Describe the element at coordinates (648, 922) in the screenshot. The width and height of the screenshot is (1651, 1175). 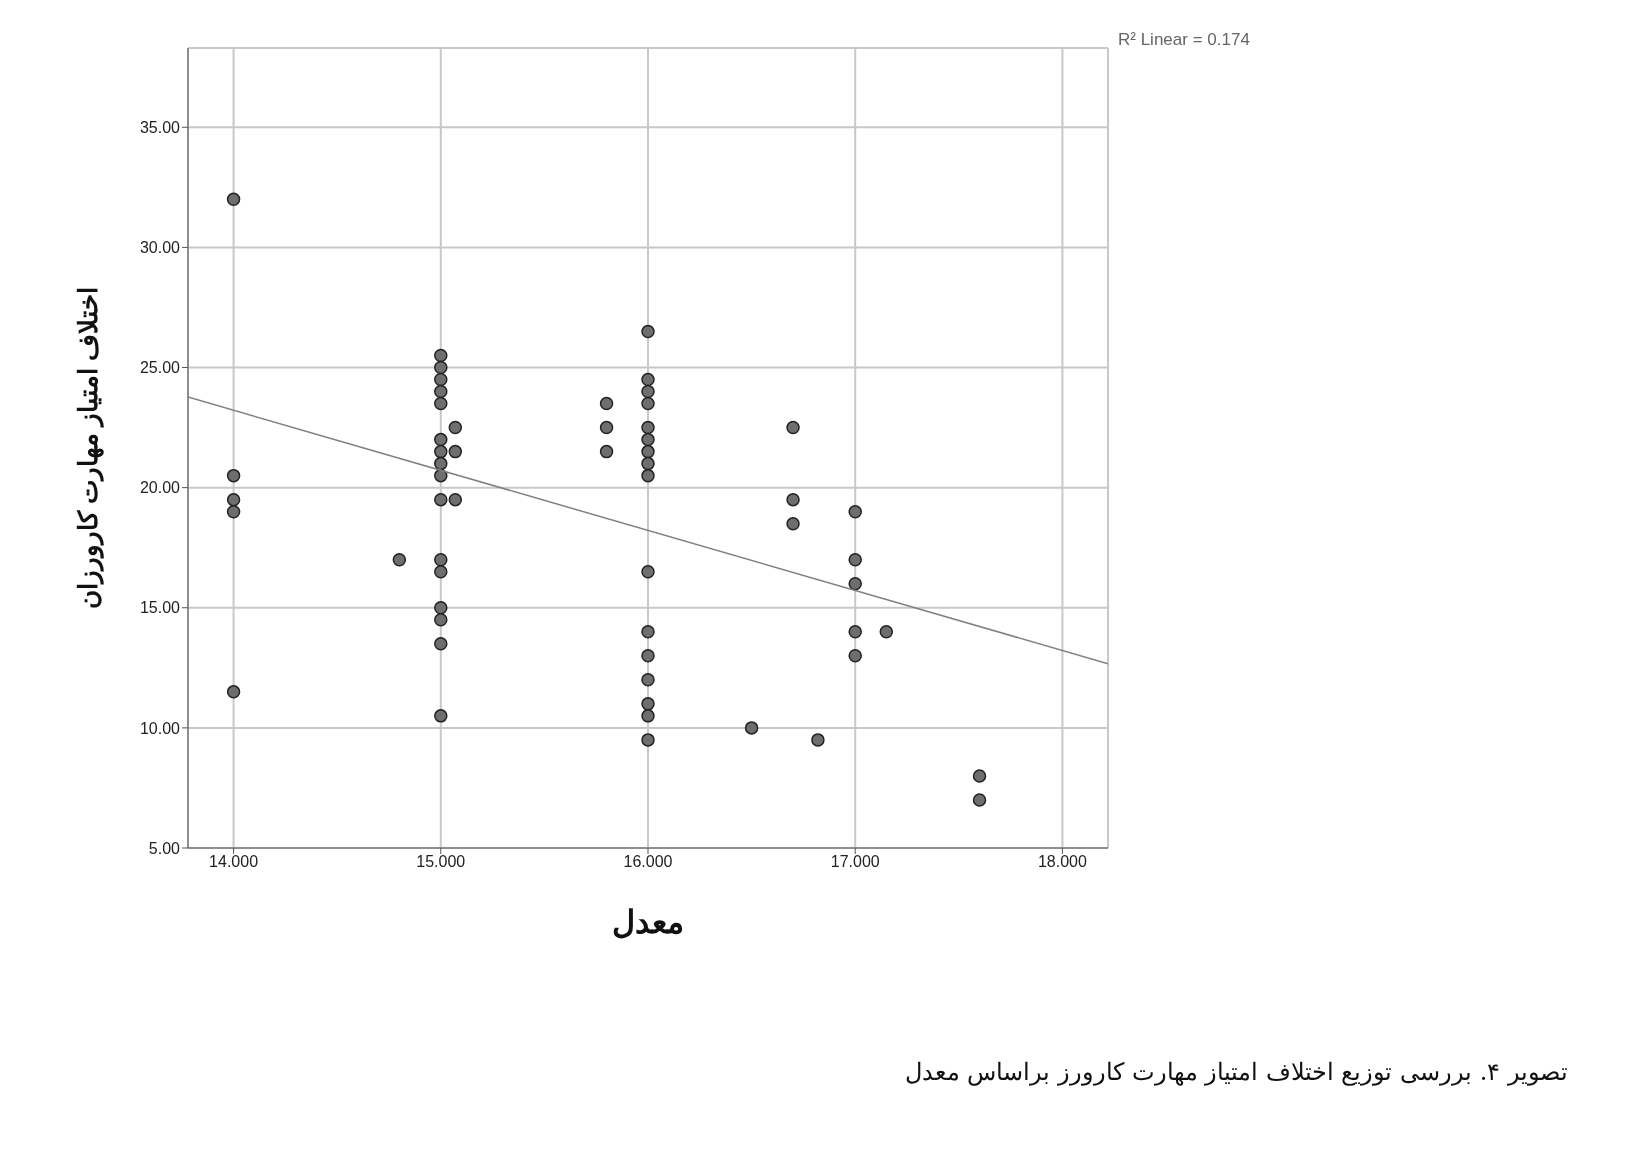
I see `x-axis-title: معدل` at that location.